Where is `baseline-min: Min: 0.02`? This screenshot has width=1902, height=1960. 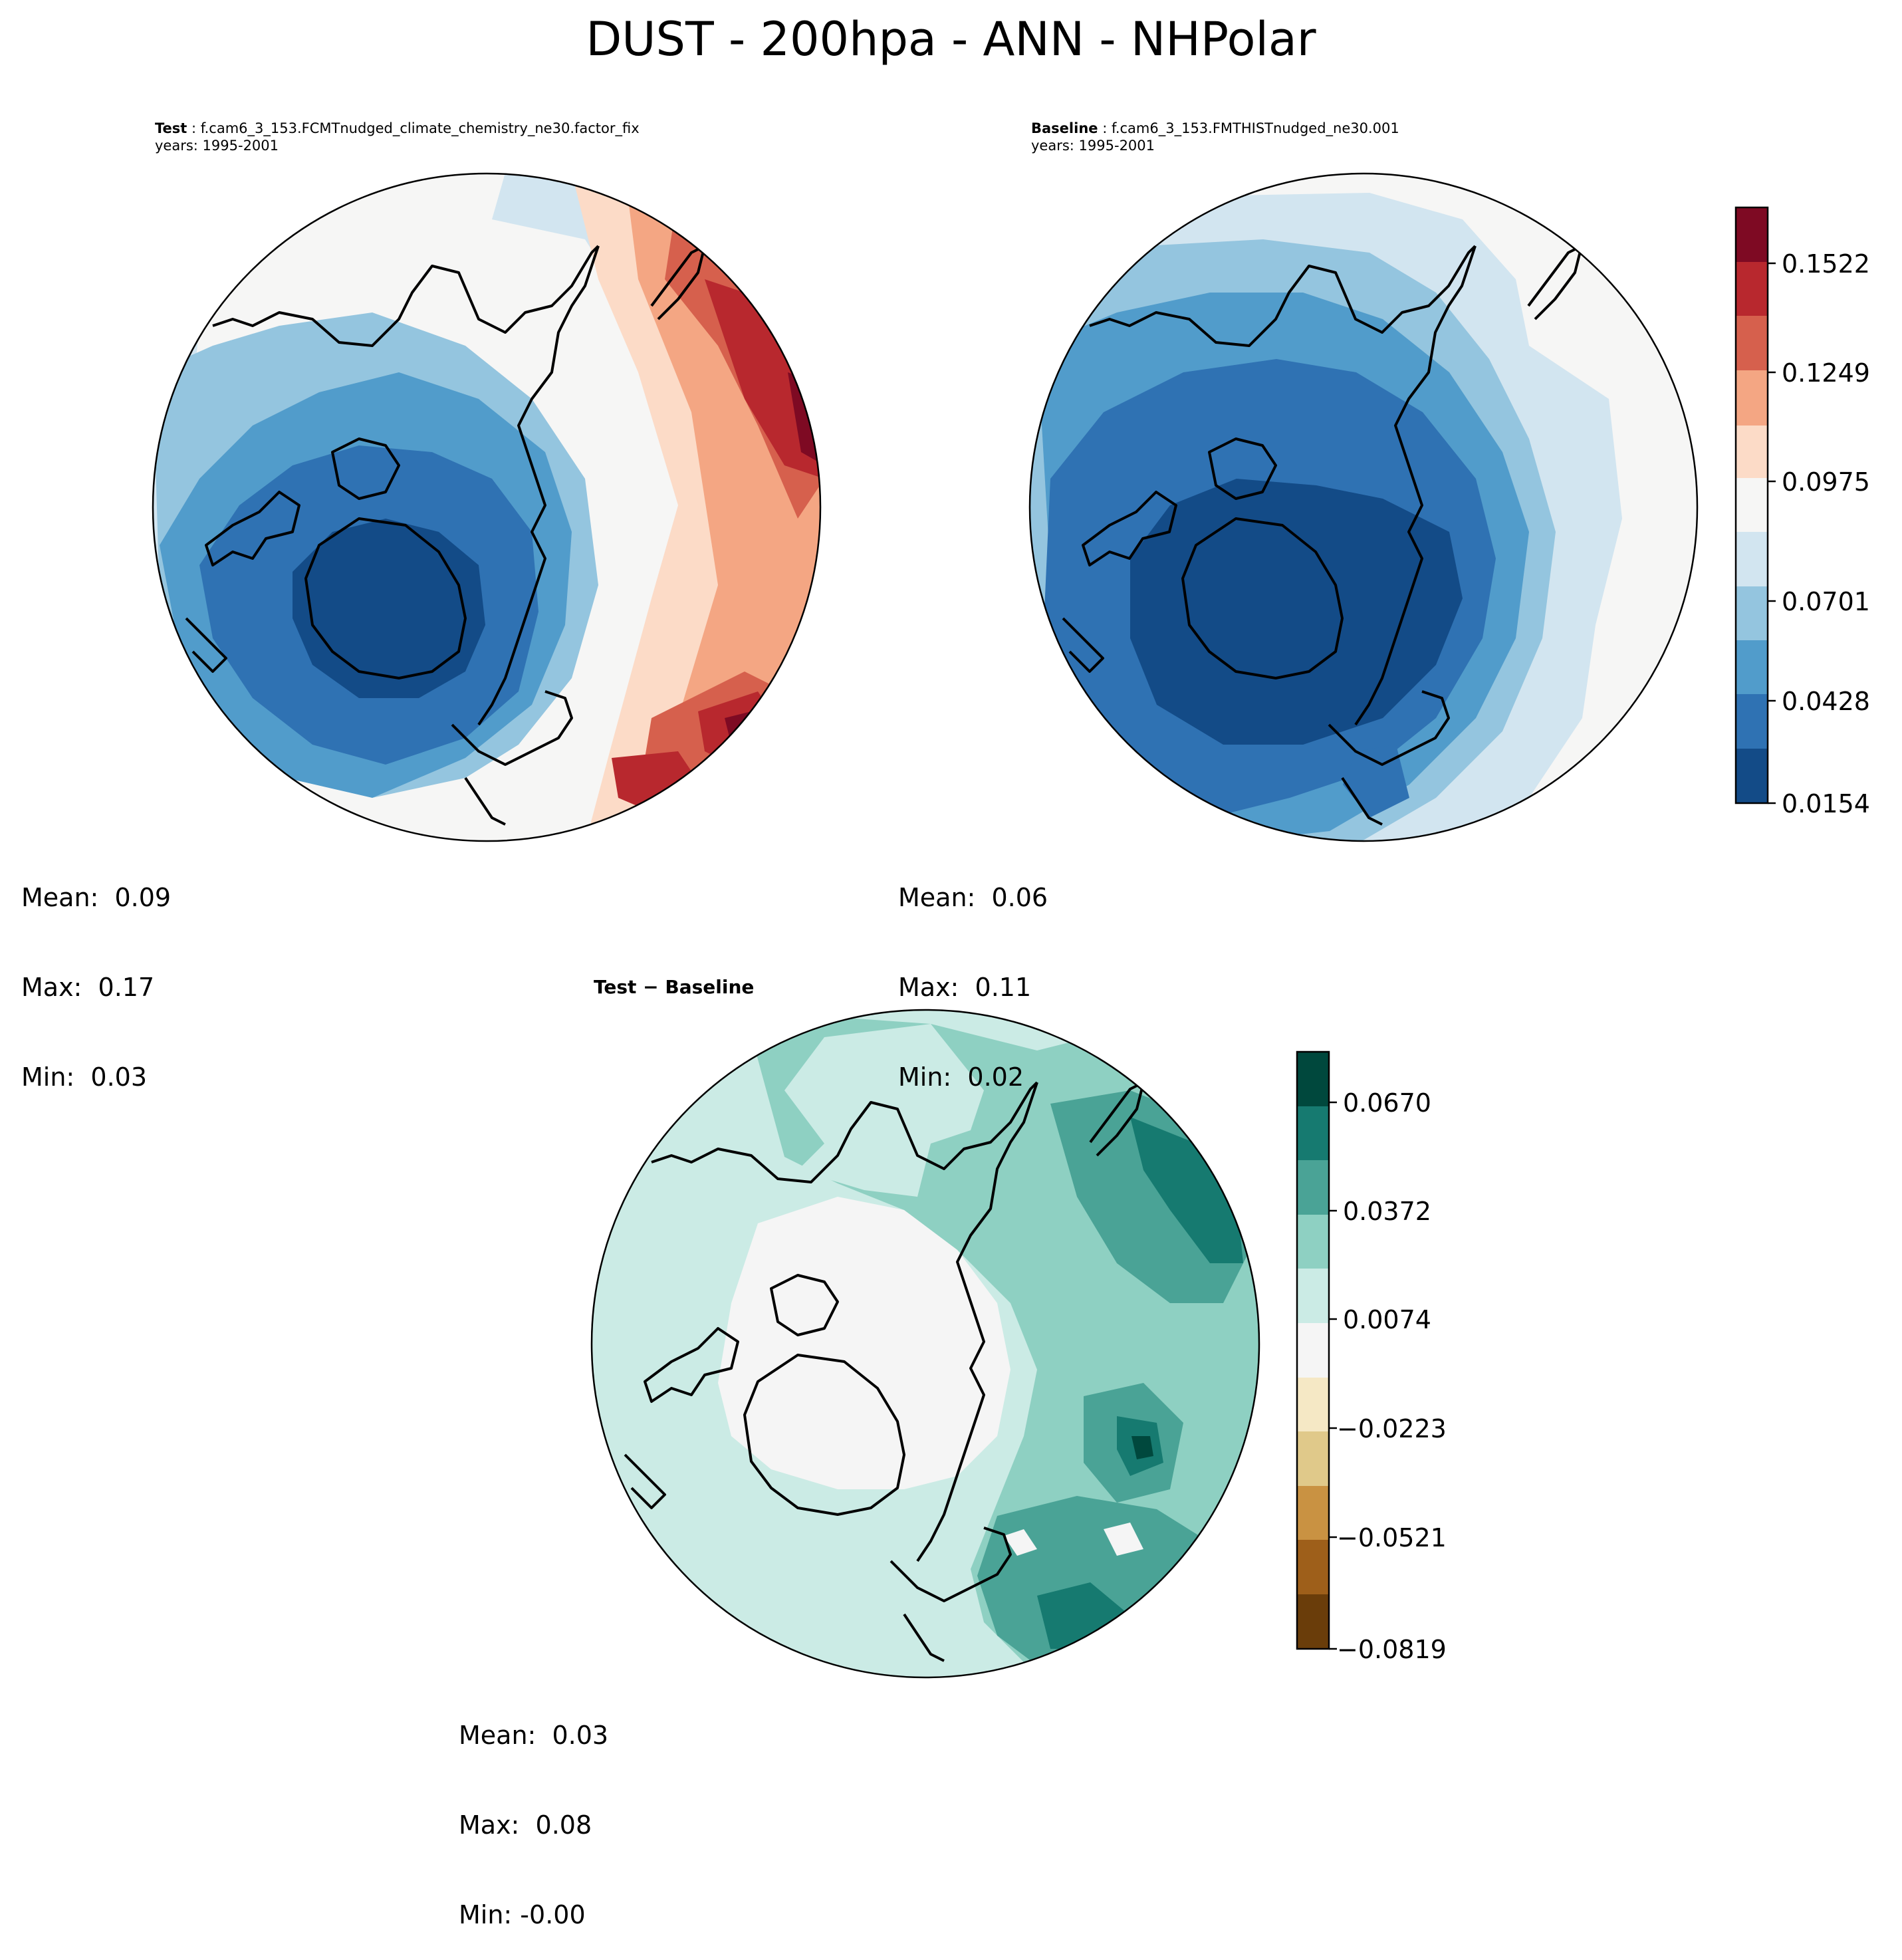 baseline-min: Min: 0.02 is located at coordinates (961, 1077).